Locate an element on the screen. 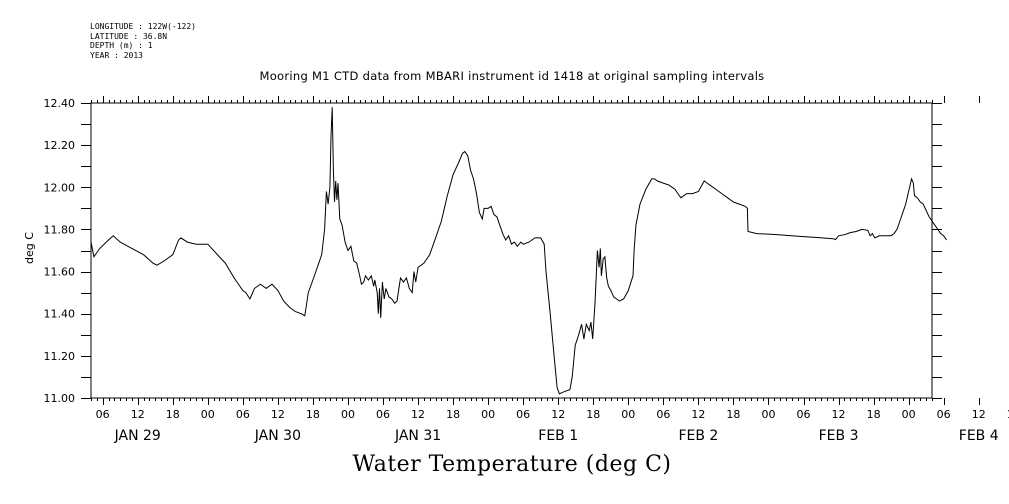 The image size is (1009, 504). x-day-label: JAN 29 is located at coordinates (137, 436).